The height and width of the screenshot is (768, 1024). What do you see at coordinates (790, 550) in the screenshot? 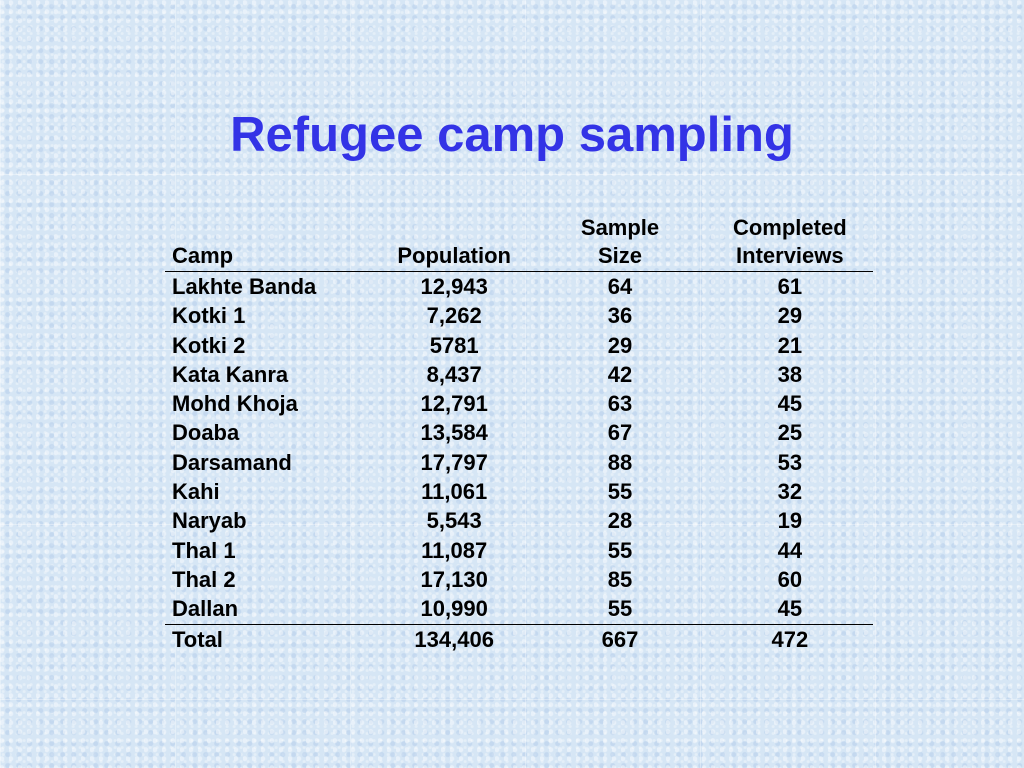
I see `completed-cell: 44` at bounding box center [790, 550].